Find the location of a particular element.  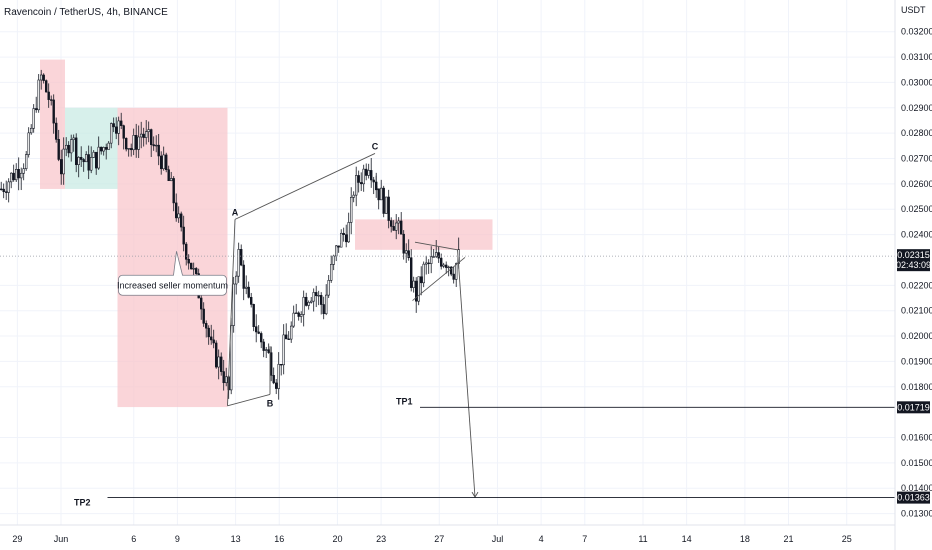

current-price-countdown: 02:43:09 is located at coordinates (913, 265).